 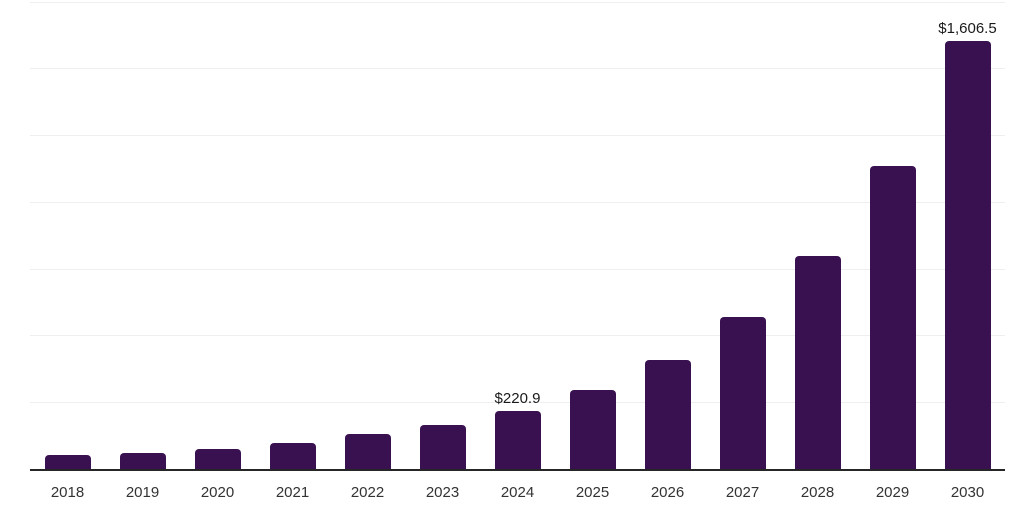 I want to click on bar-2029, so click(x=892, y=317).